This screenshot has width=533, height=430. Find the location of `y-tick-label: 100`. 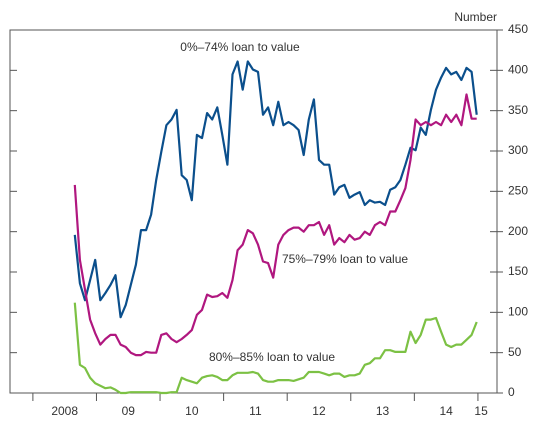

y-tick-label: 100 is located at coordinates (518, 312).